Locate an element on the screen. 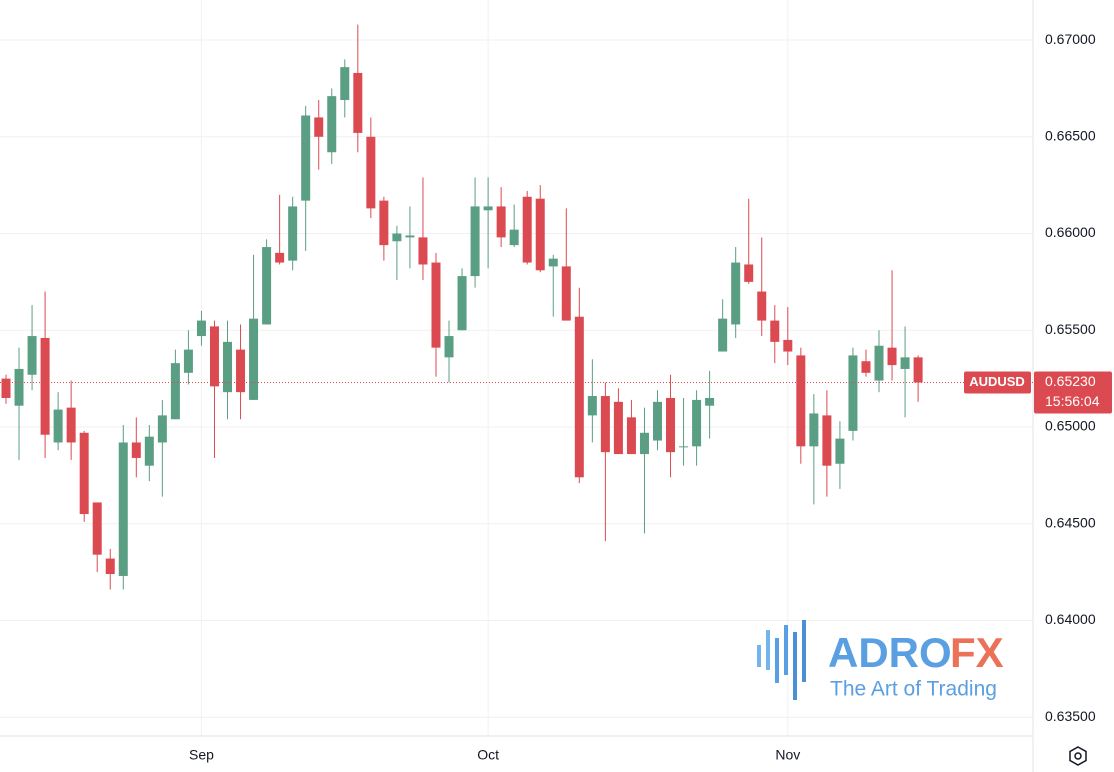 The width and height of the screenshot is (1114, 772). x-tick-label: Nov is located at coordinates (787, 755).